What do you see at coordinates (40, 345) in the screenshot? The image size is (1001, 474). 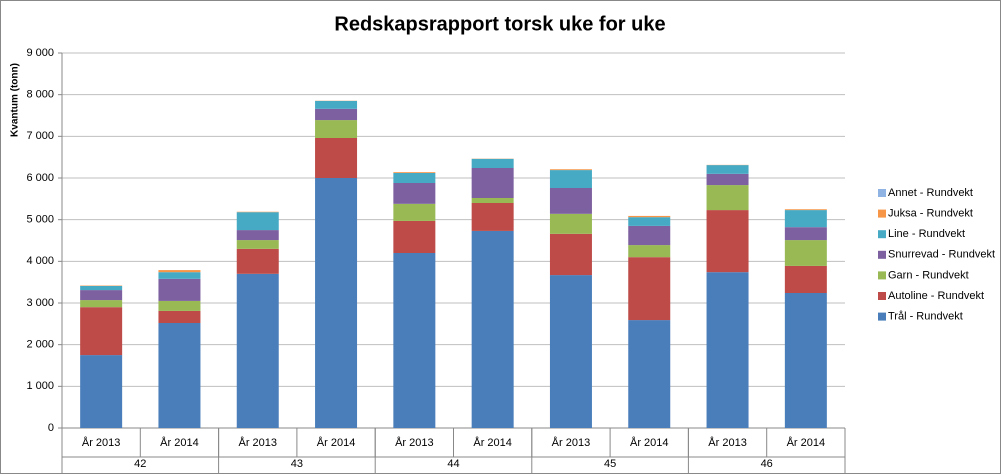 I see `y-tick-label: 2 000` at bounding box center [40, 345].